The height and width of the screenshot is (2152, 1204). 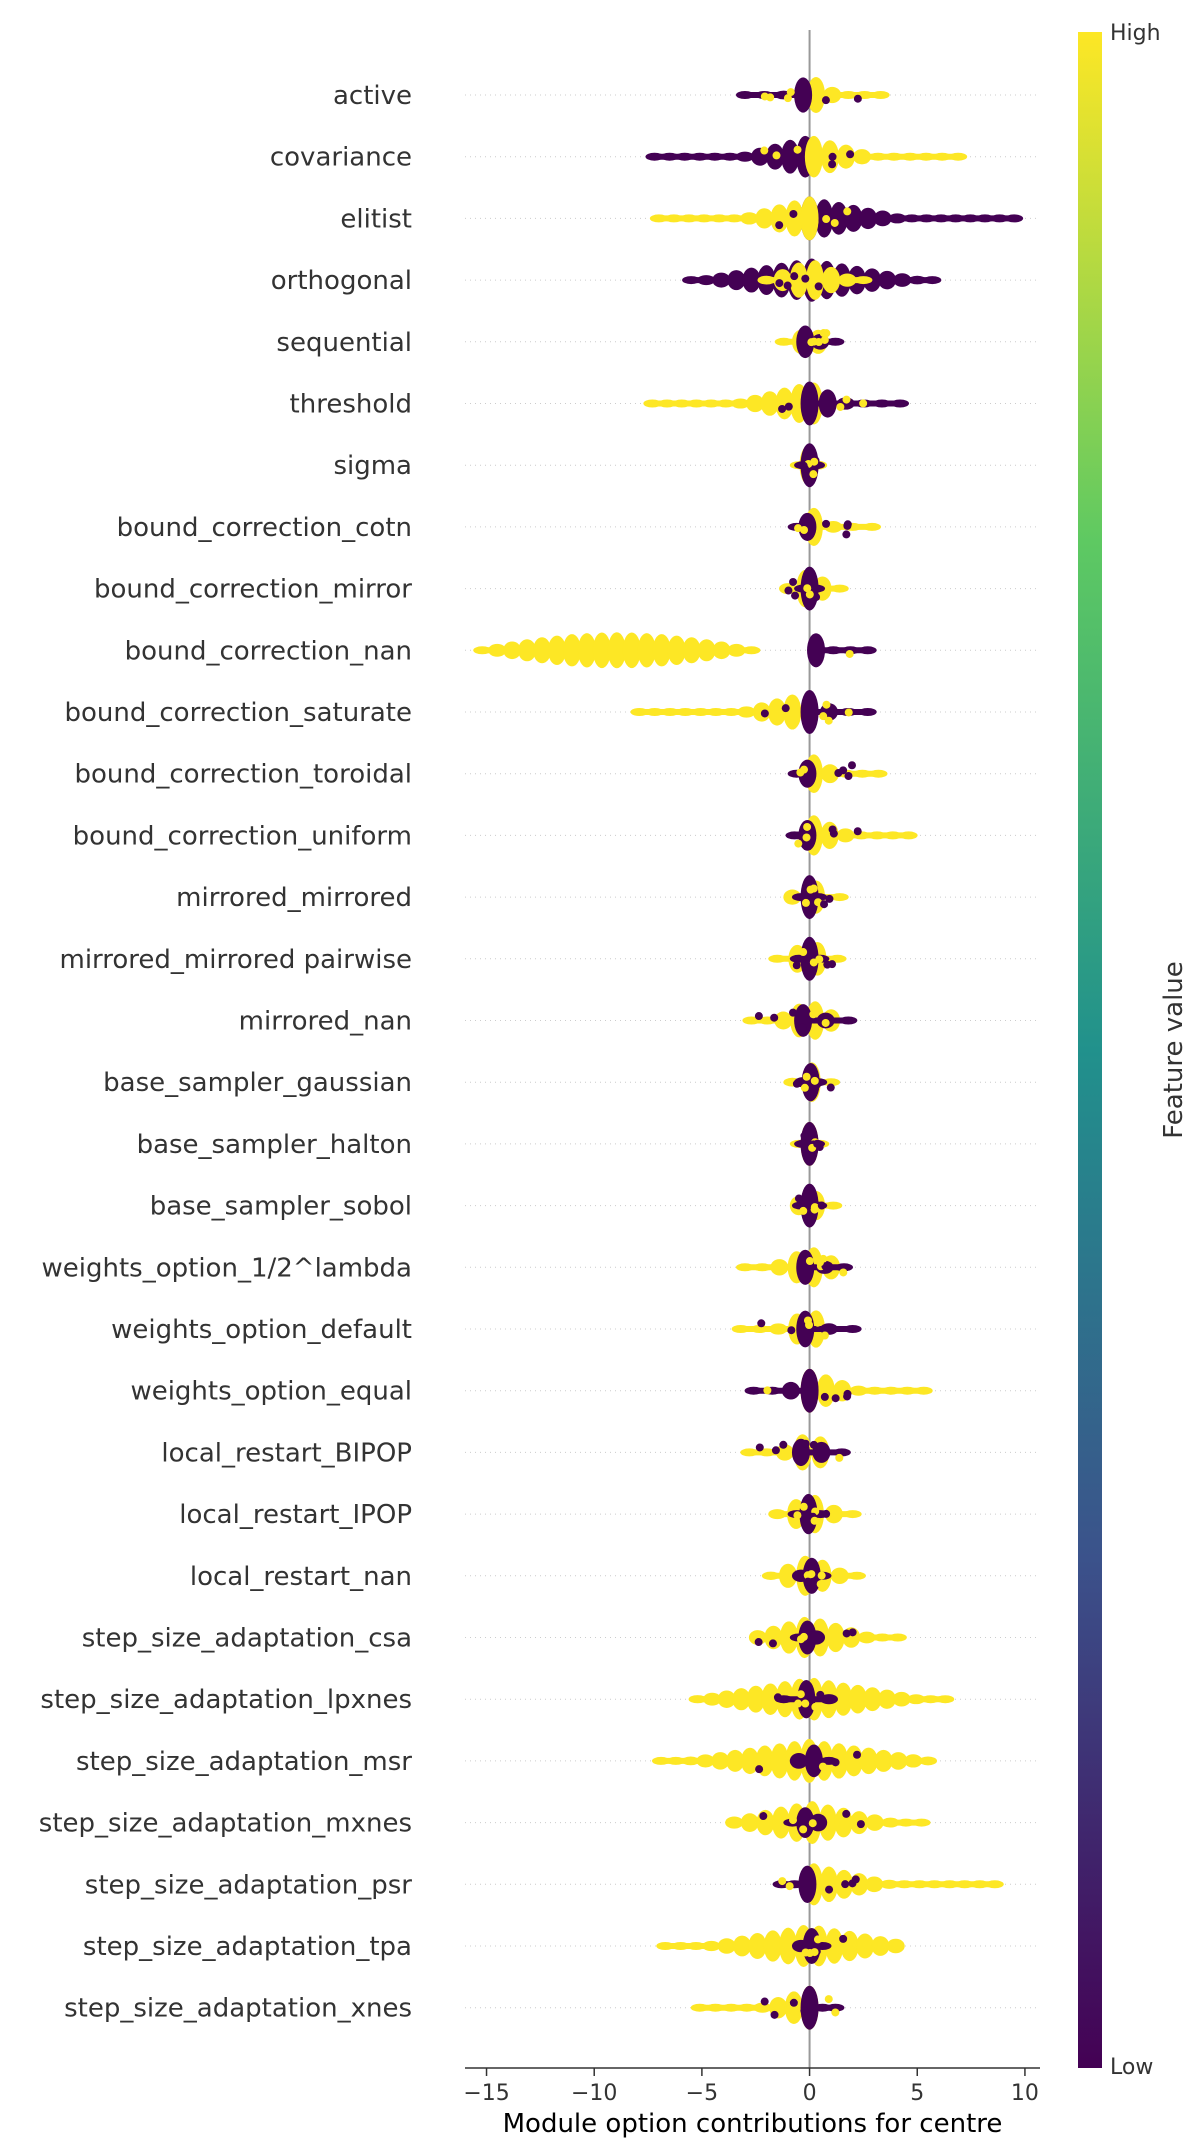 What do you see at coordinates (372, 466) in the screenshot?
I see `feature-label: sigma` at bounding box center [372, 466].